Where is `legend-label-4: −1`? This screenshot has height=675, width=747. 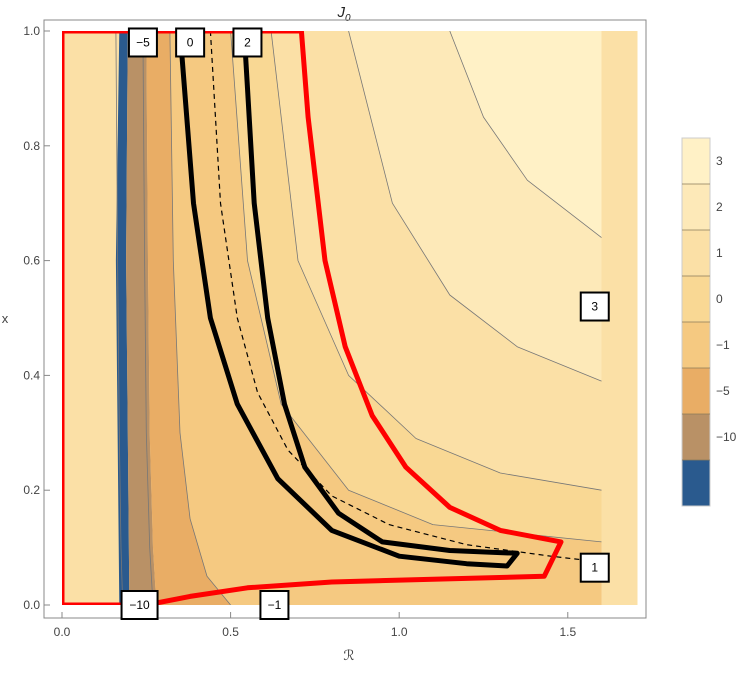
legend-label-4: −1 is located at coordinates (723, 345).